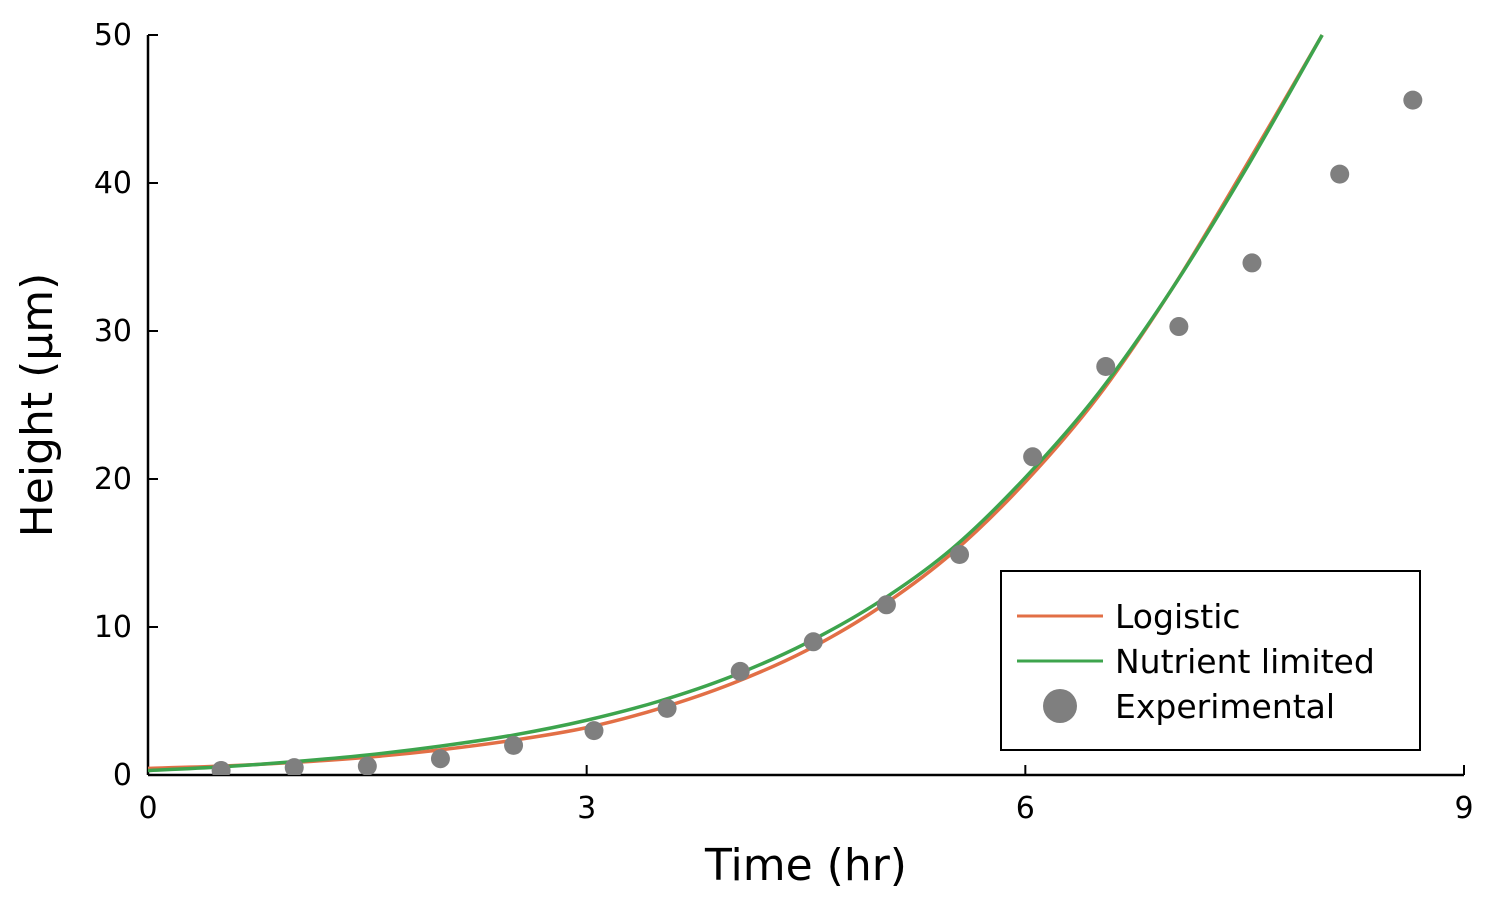  I want to click on x-axis-title: Time (hr), so click(805, 865).